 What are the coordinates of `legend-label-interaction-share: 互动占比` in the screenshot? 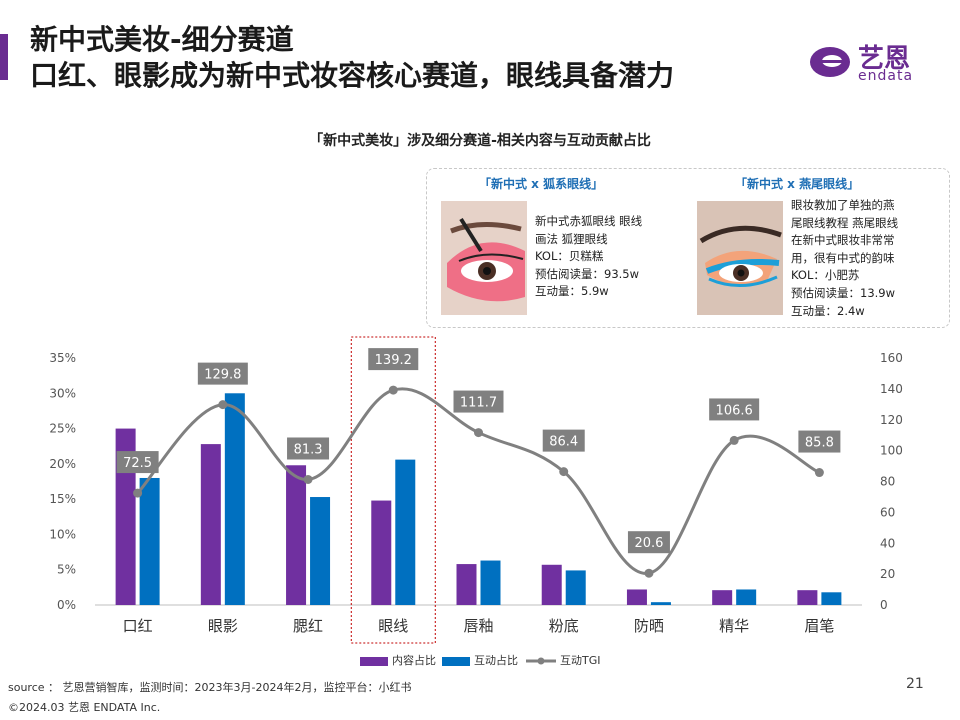 It's located at (496, 660).